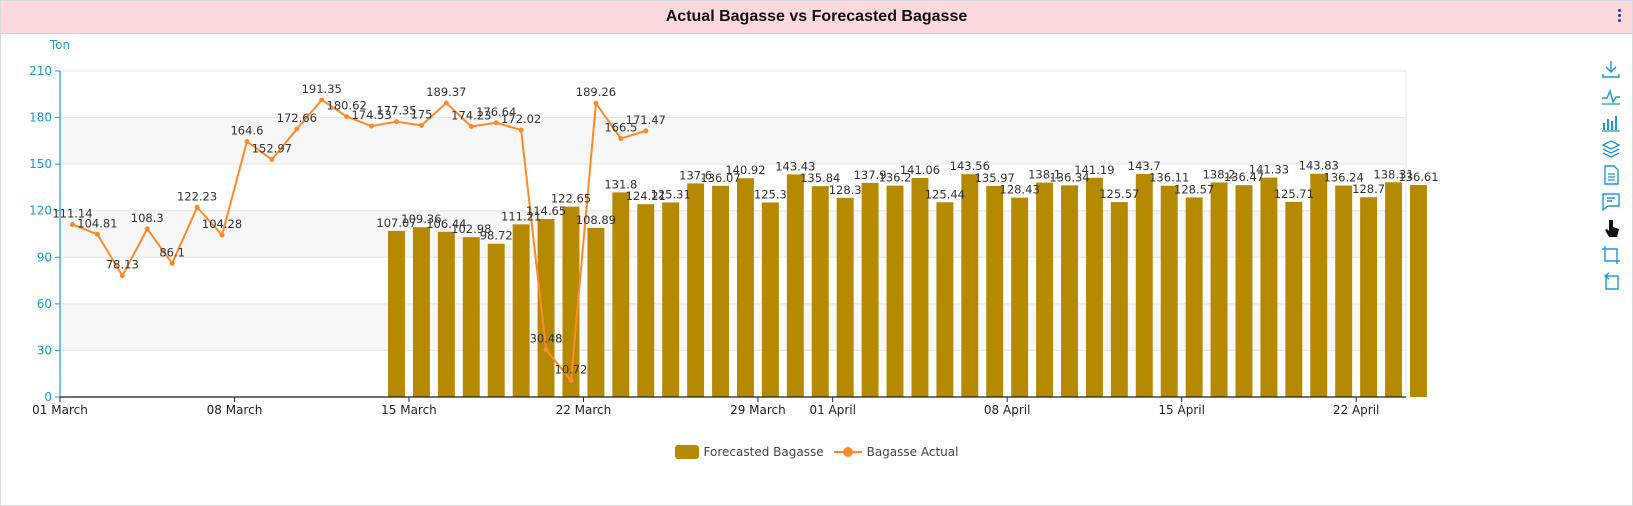  Describe the element at coordinates (832, 410) in the screenshot. I see `x-tick-label: 01 April` at that location.